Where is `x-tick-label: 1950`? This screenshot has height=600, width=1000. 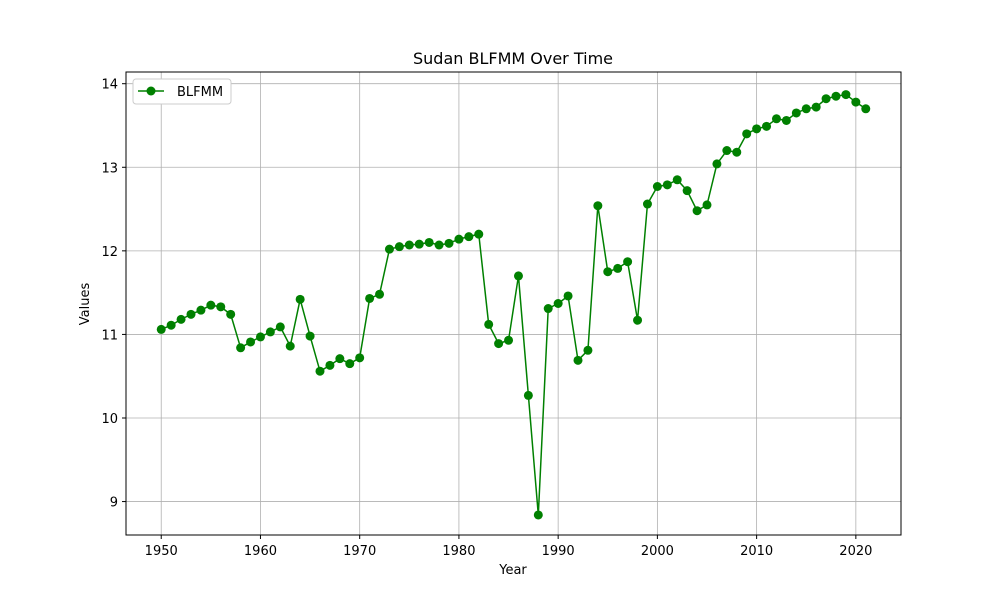
x-tick-label: 1950 is located at coordinates (161, 551).